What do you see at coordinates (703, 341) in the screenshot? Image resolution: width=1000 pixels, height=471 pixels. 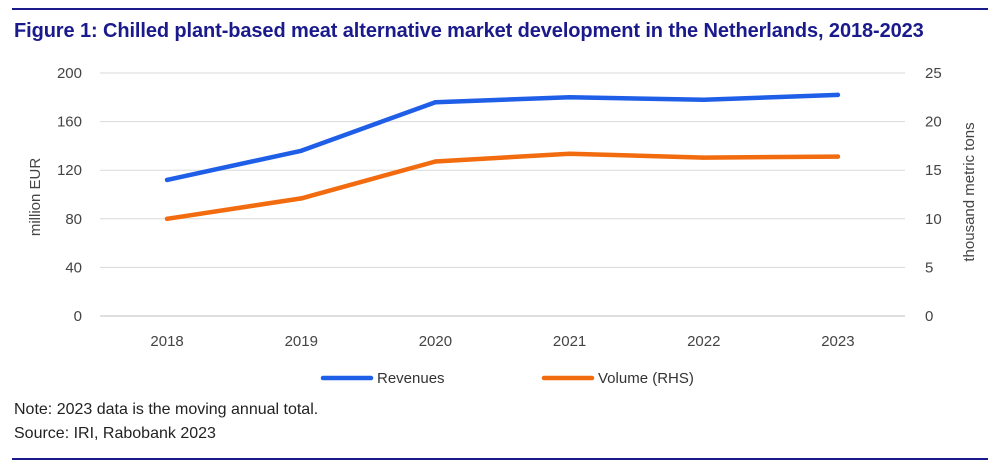 I see `x-tick-label: 2022` at bounding box center [703, 341].